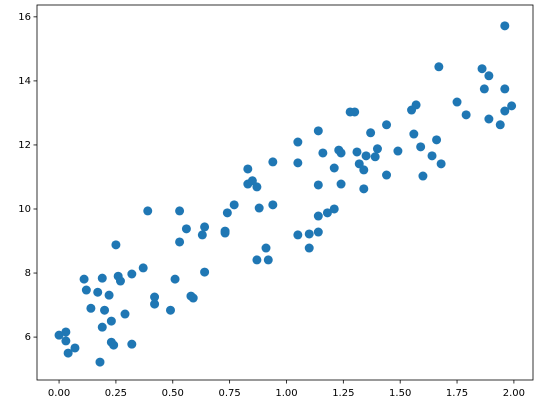 The width and height of the screenshot is (543, 413). I want to click on x-tick-label: 0.00, so click(59, 393).